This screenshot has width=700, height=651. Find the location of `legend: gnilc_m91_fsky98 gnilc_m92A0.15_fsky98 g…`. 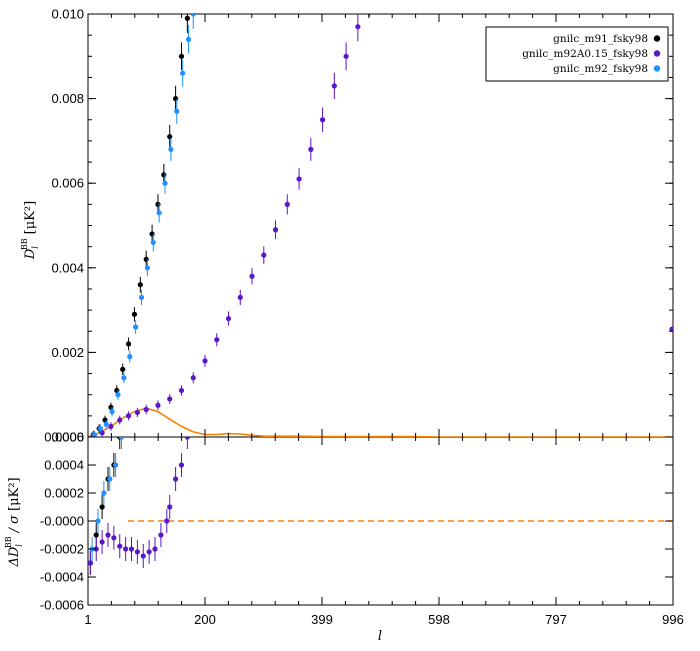

legend: gnilc_m91_fsky98 gnilc_m92A0.15_fsky98 g… is located at coordinates (577, 54).